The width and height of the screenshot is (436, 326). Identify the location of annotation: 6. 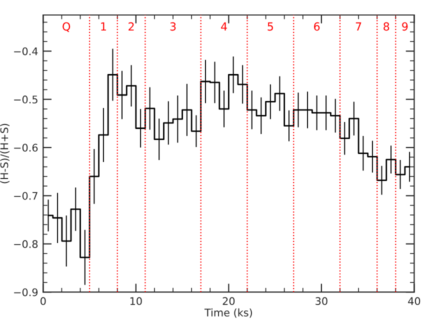
(317, 26).